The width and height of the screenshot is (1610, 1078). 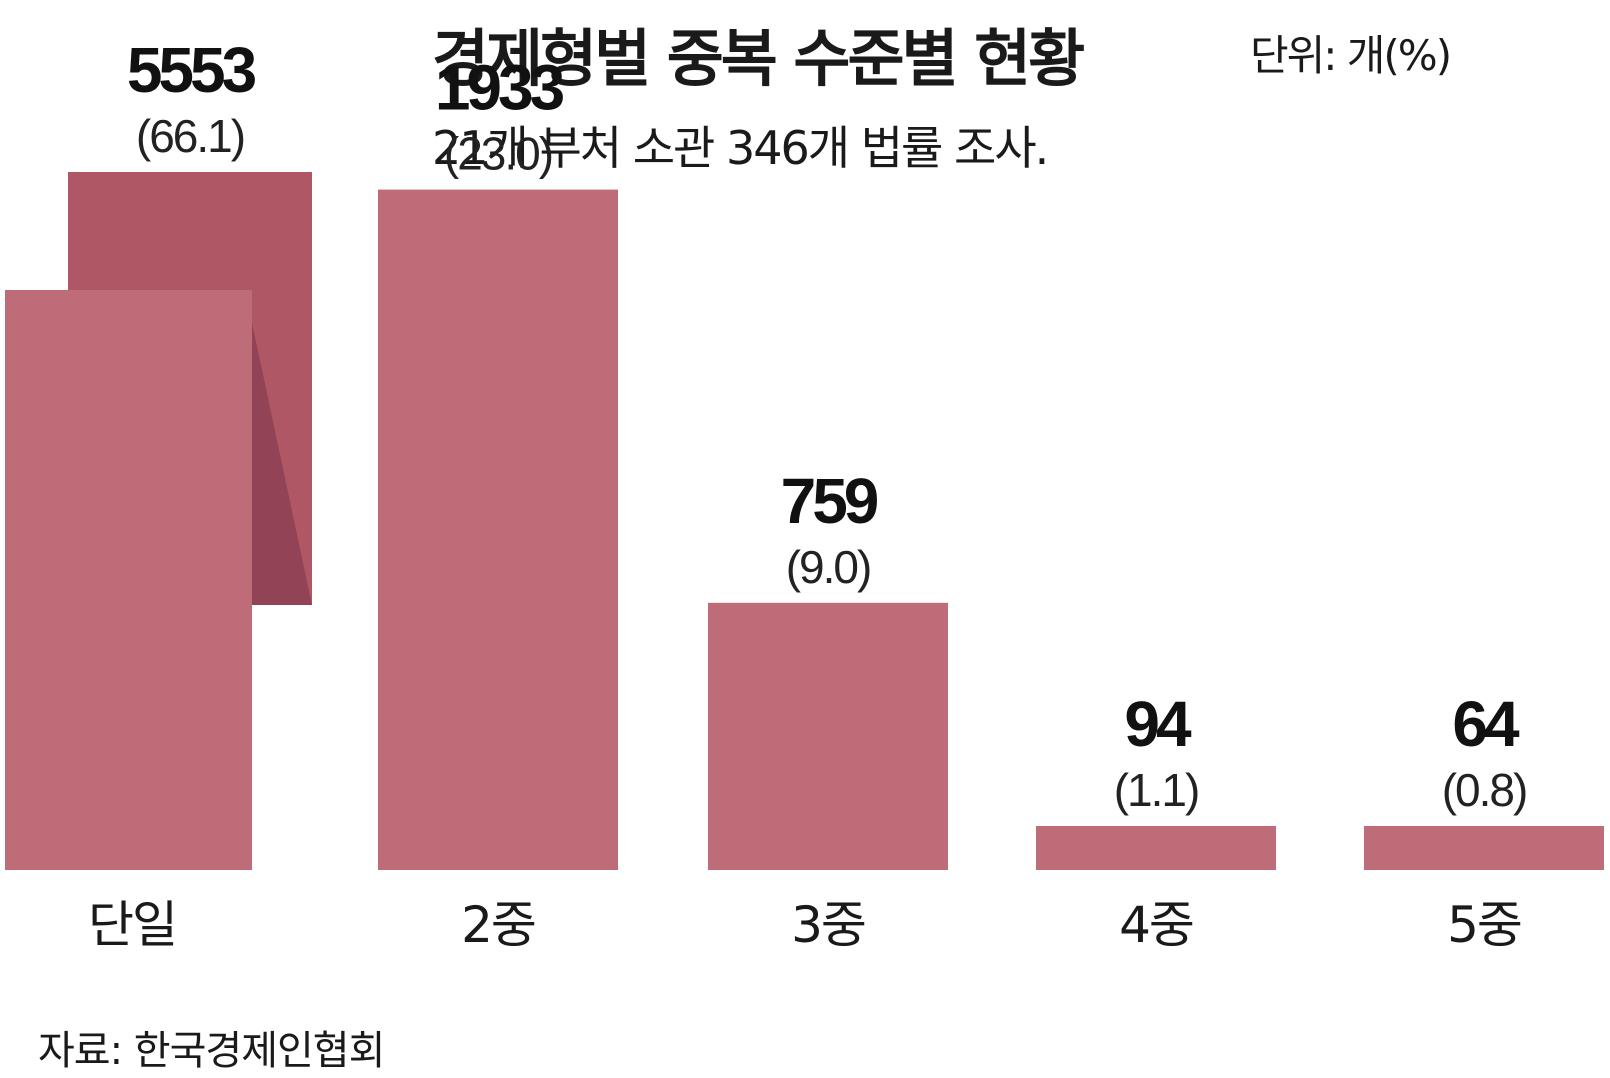 What do you see at coordinates (211, 1051) in the screenshot?
I see `source-label: 자료: 한국경제인협회` at bounding box center [211, 1051].